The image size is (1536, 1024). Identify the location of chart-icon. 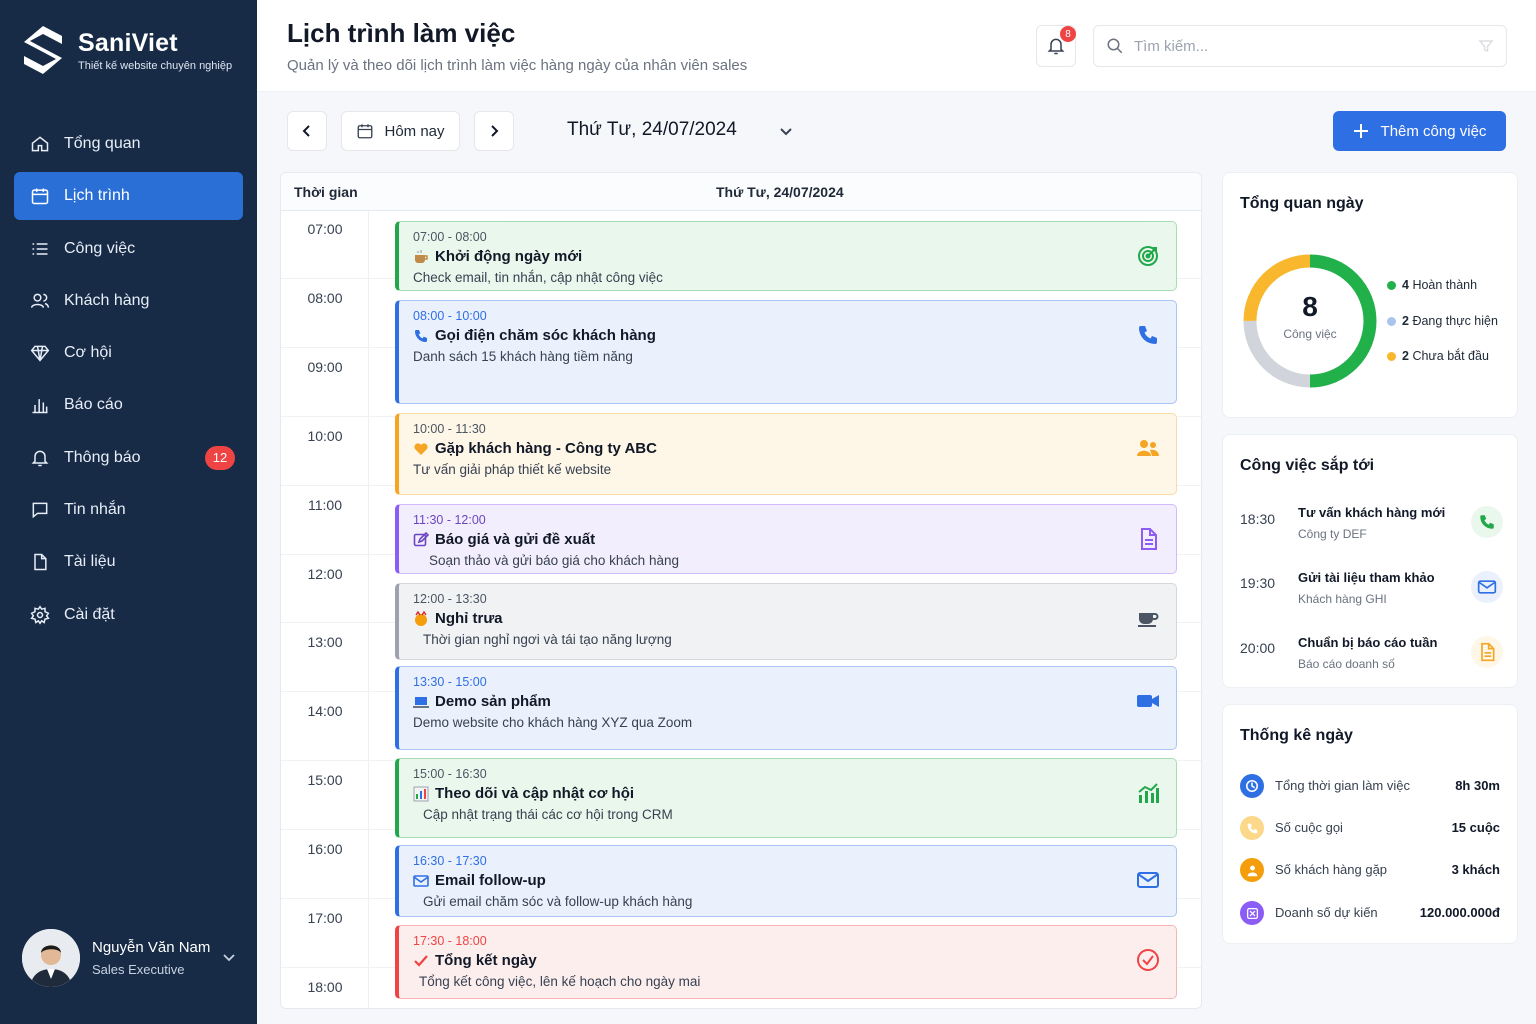
(1148, 793).